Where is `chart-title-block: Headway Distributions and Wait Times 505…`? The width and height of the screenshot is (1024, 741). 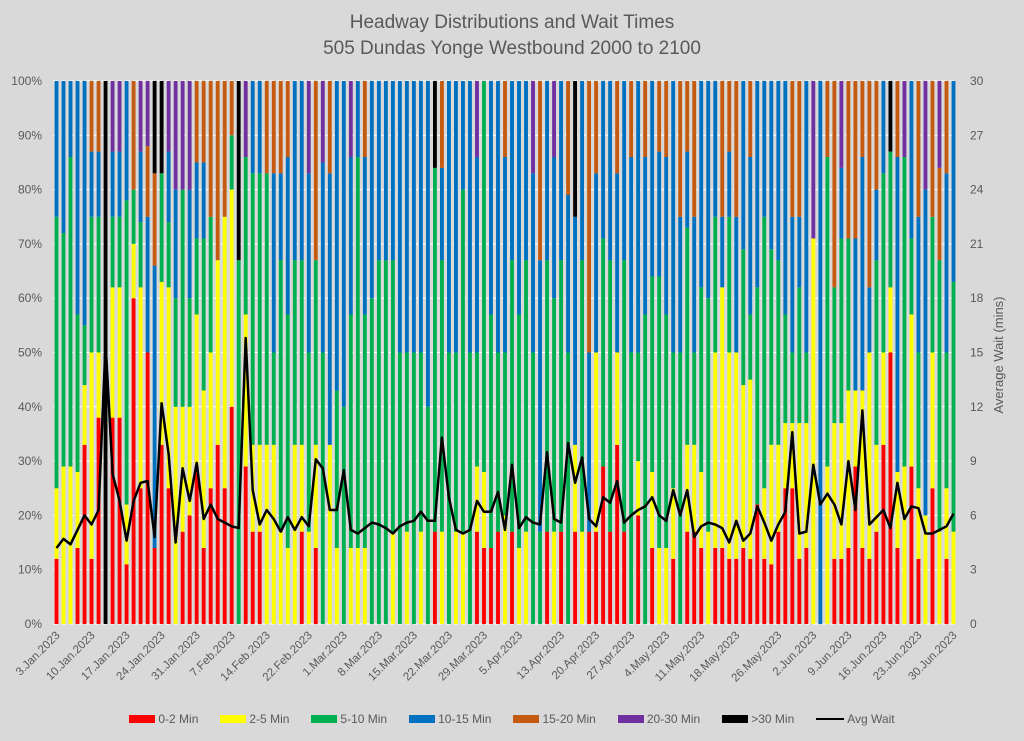 chart-title-block: Headway Distributions and Wait Times 505… is located at coordinates (512, 36).